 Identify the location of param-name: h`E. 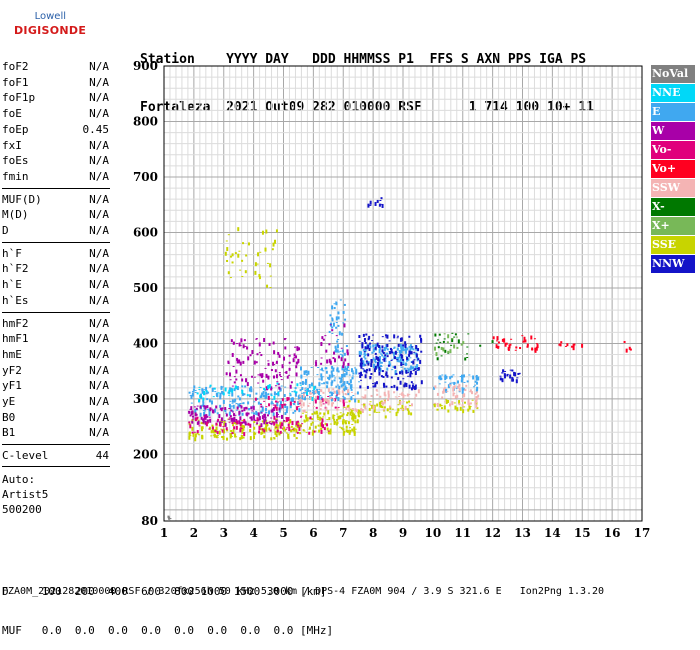
(12, 285).